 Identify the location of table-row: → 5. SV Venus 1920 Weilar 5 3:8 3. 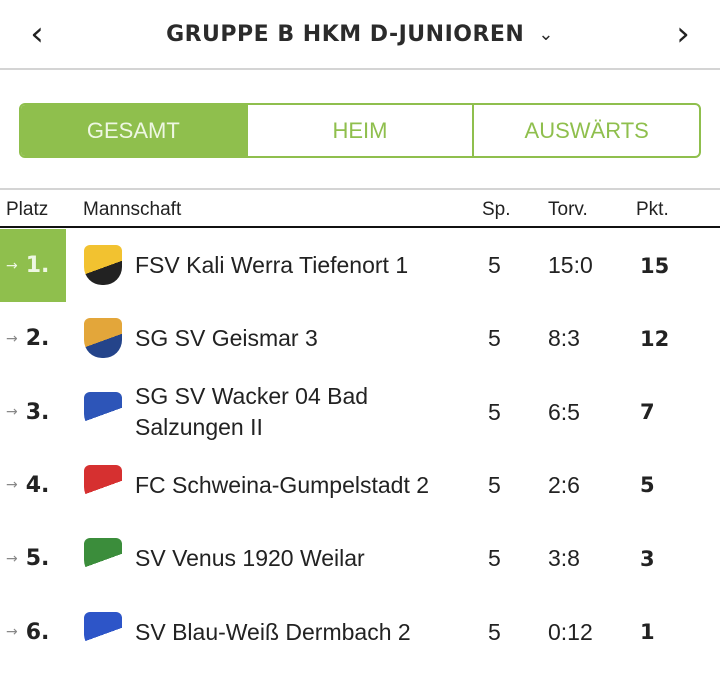
(360, 558).